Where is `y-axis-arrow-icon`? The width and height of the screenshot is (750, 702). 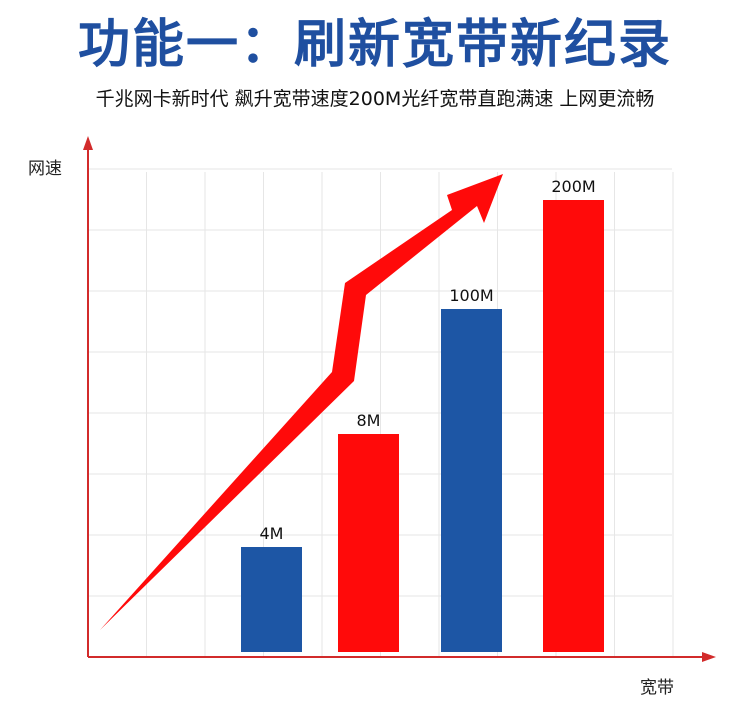 y-axis-arrow-icon is located at coordinates (88, 143).